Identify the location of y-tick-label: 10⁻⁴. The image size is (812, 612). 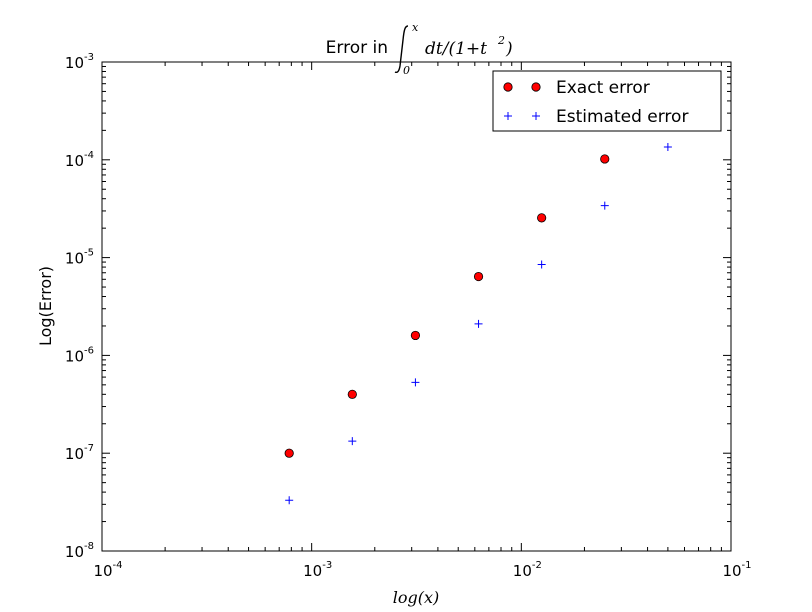
(79, 160).